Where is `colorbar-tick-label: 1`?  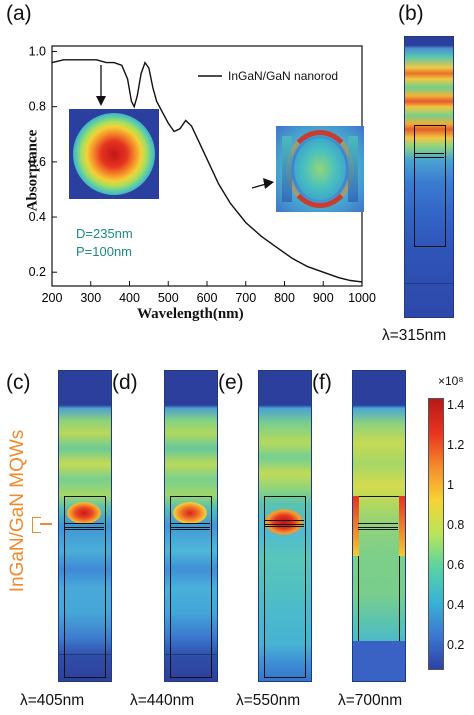 colorbar-tick-label: 1 is located at coordinates (450, 485).